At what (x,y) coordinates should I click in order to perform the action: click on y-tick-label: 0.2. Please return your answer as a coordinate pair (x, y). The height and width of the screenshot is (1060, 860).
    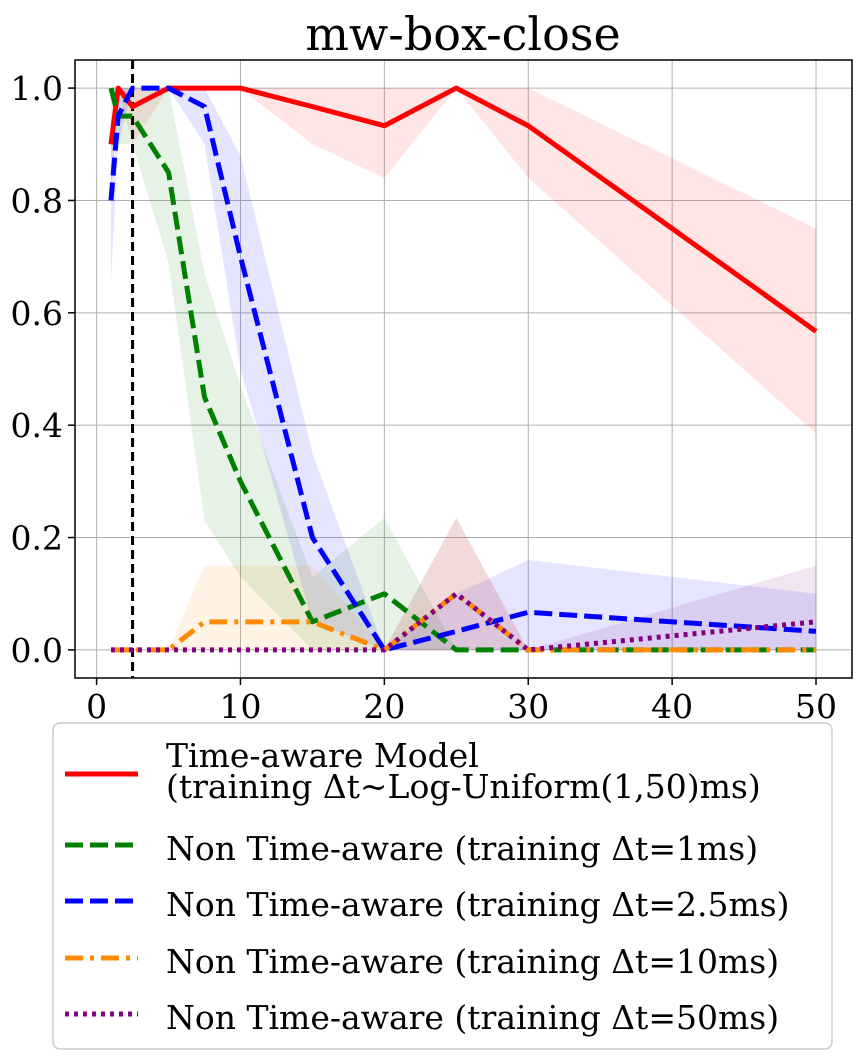
    Looking at the image, I should click on (37, 538).